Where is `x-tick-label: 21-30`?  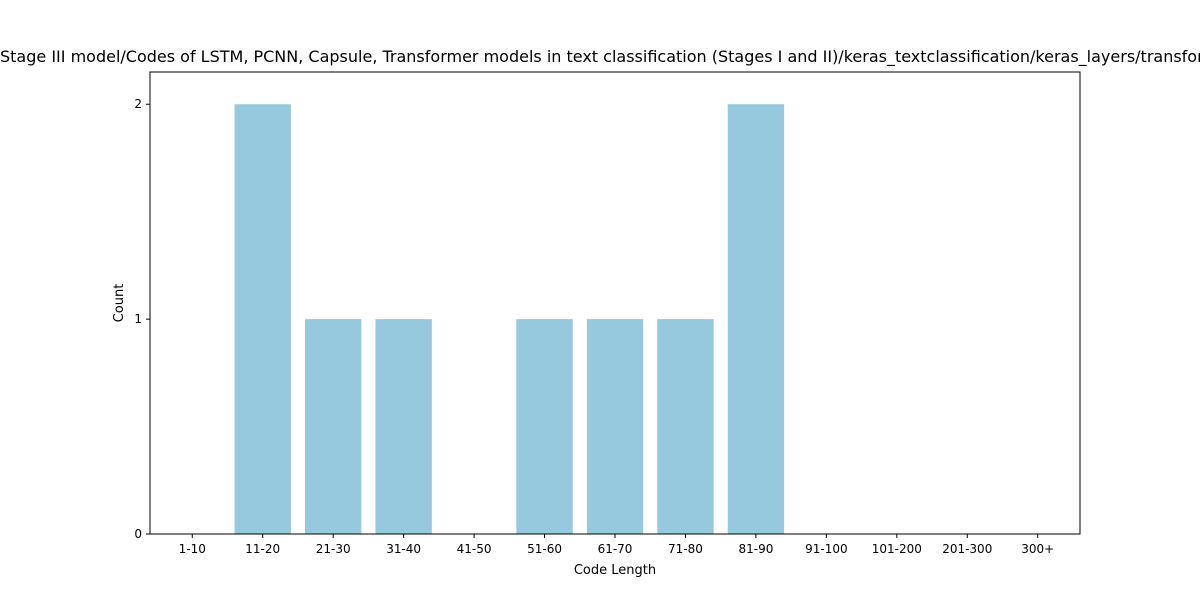 x-tick-label: 21-30 is located at coordinates (333, 549).